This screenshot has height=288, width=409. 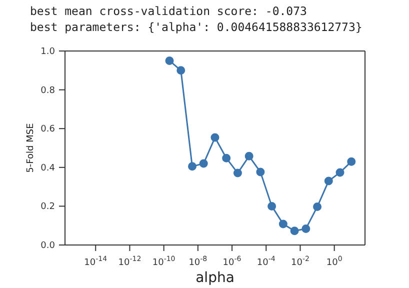 What do you see at coordinates (300, 261) in the screenshot?
I see `x-tick-label: 10$^{-2}$` at bounding box center [300, 261].